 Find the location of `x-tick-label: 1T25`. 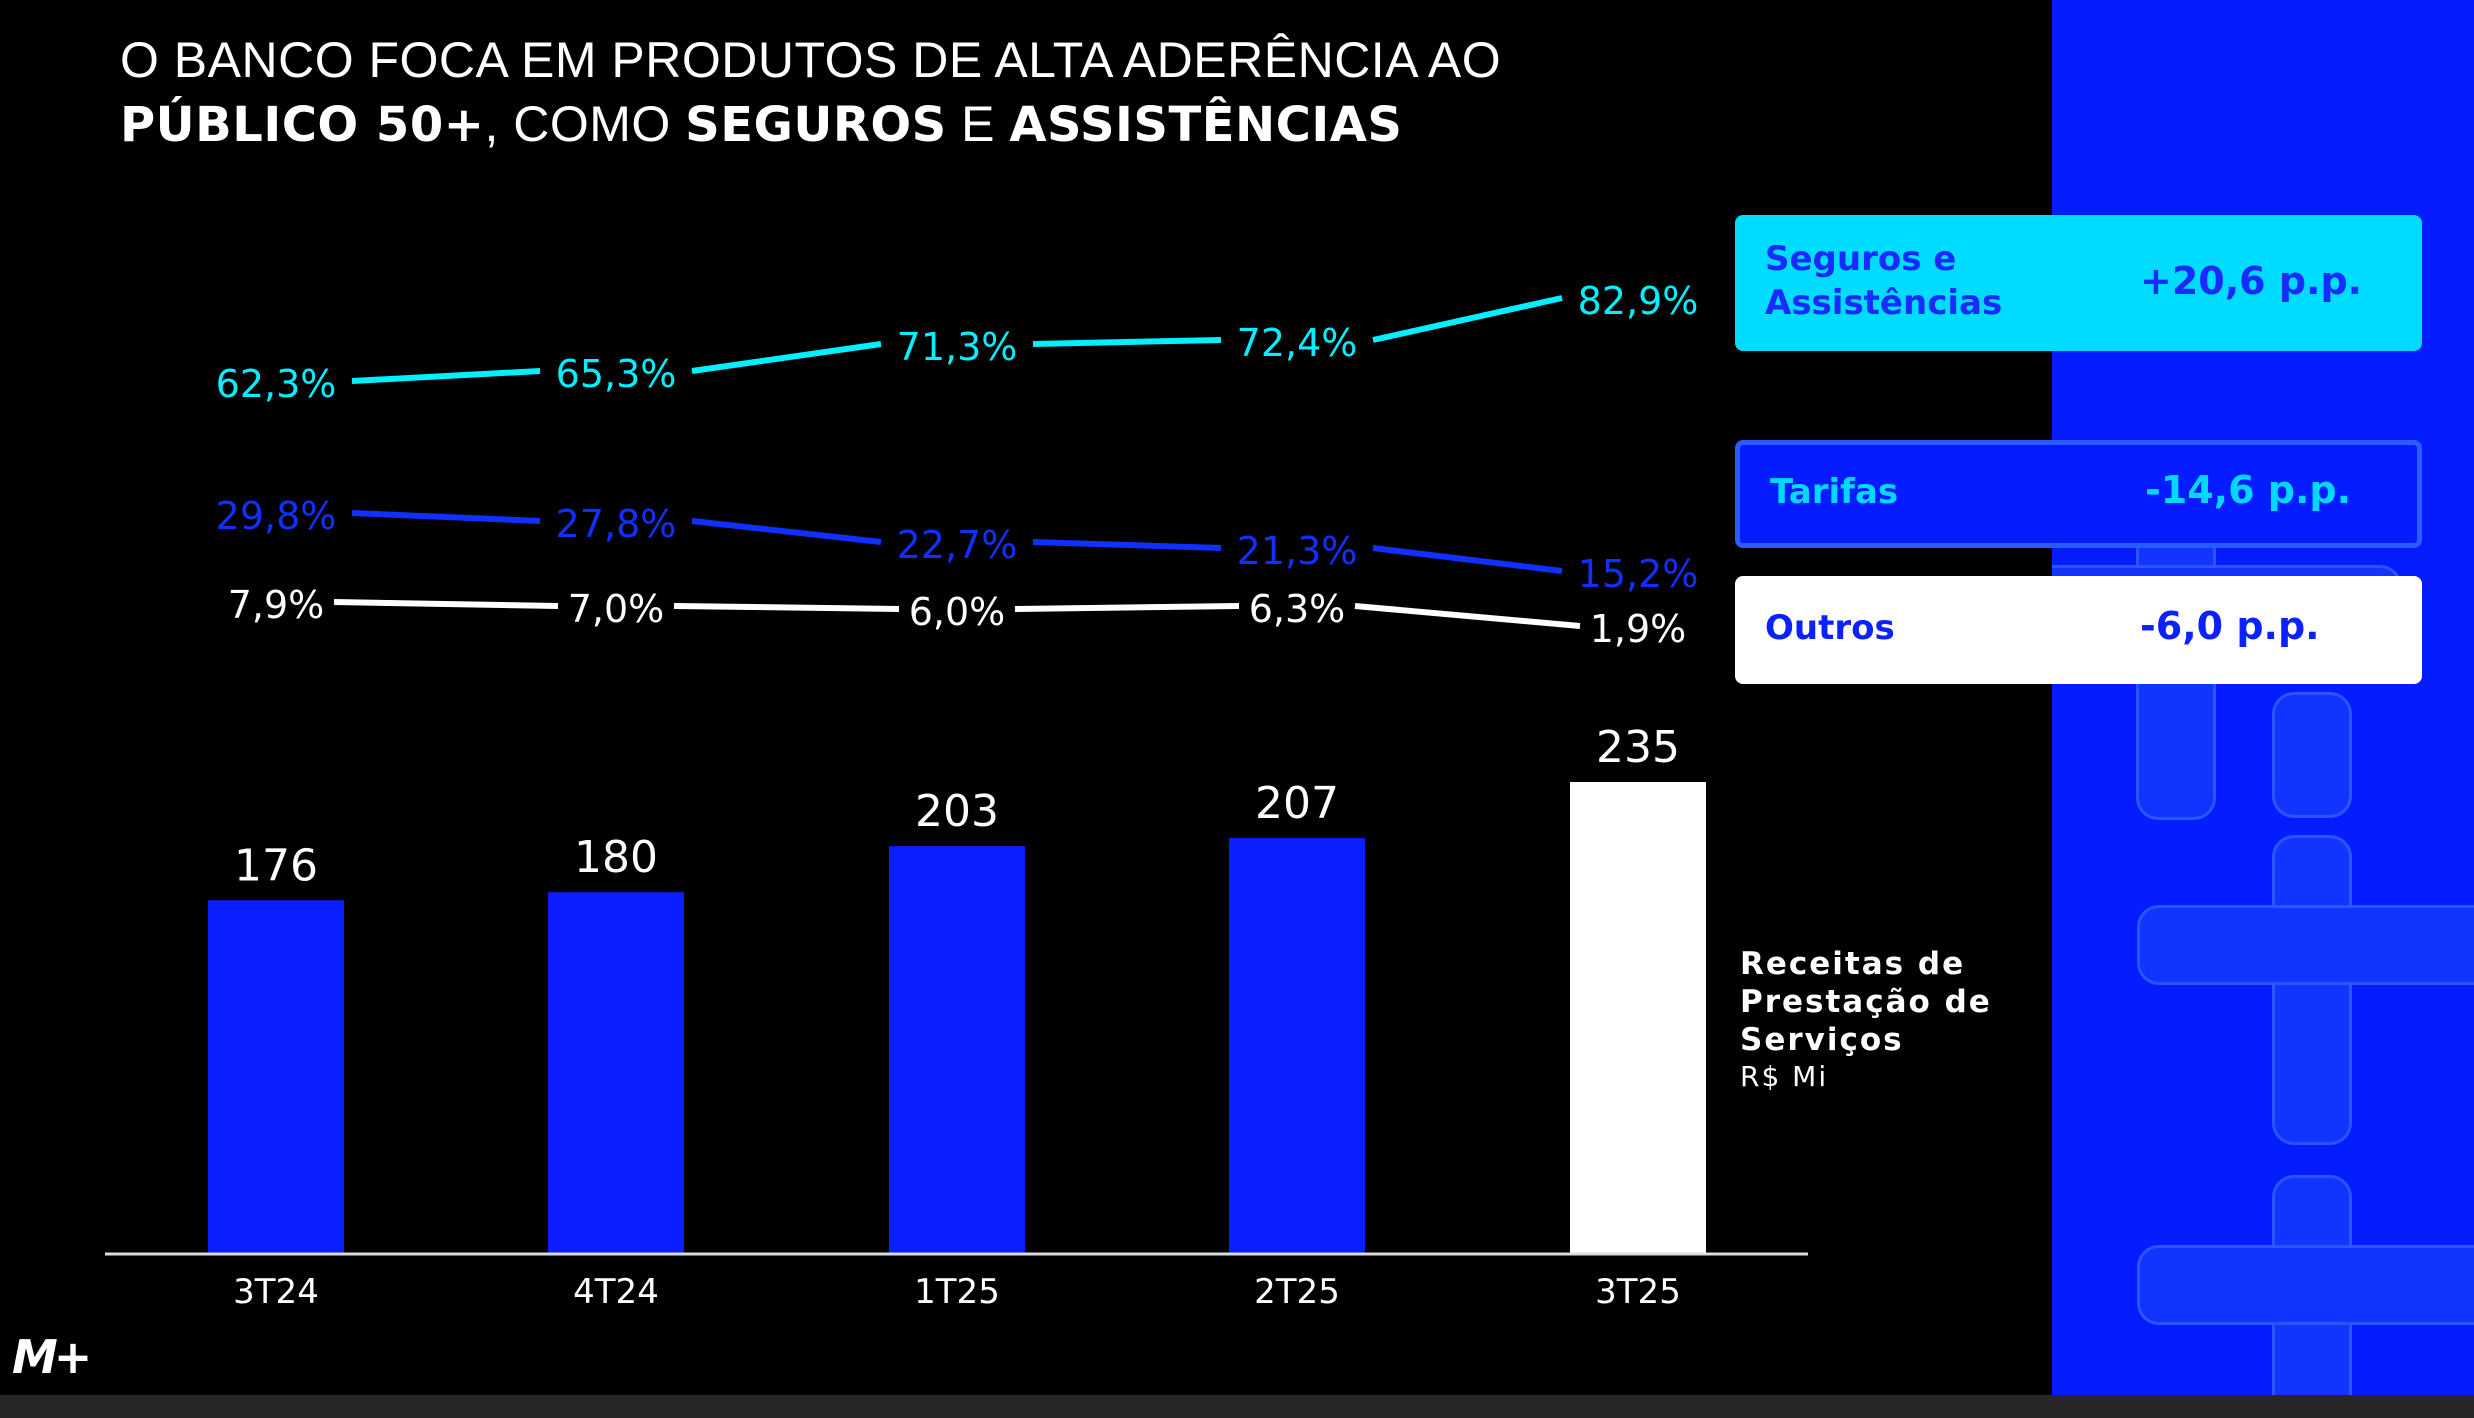

x-tick-label: 1T25 is located at coordinates (957, 1292).